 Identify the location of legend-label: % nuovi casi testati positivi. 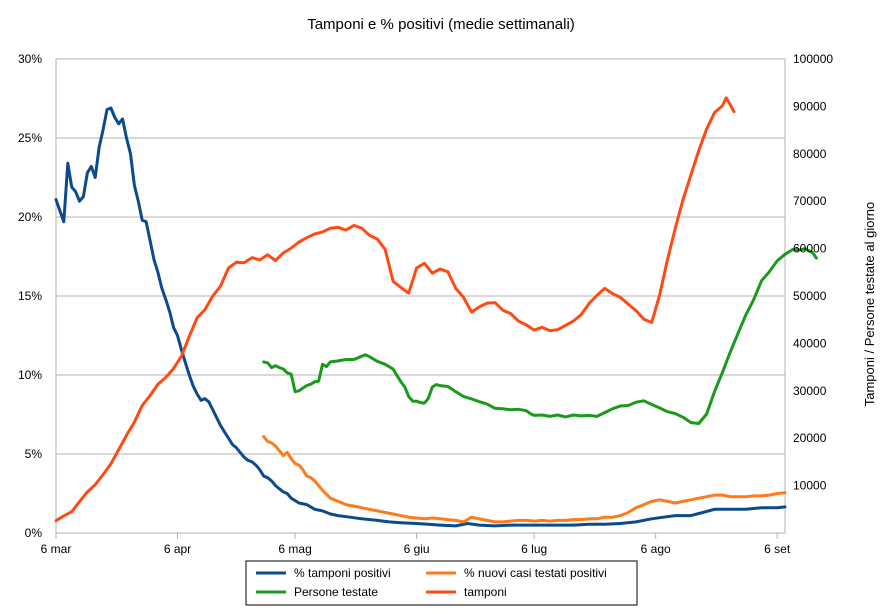
(535, 573).